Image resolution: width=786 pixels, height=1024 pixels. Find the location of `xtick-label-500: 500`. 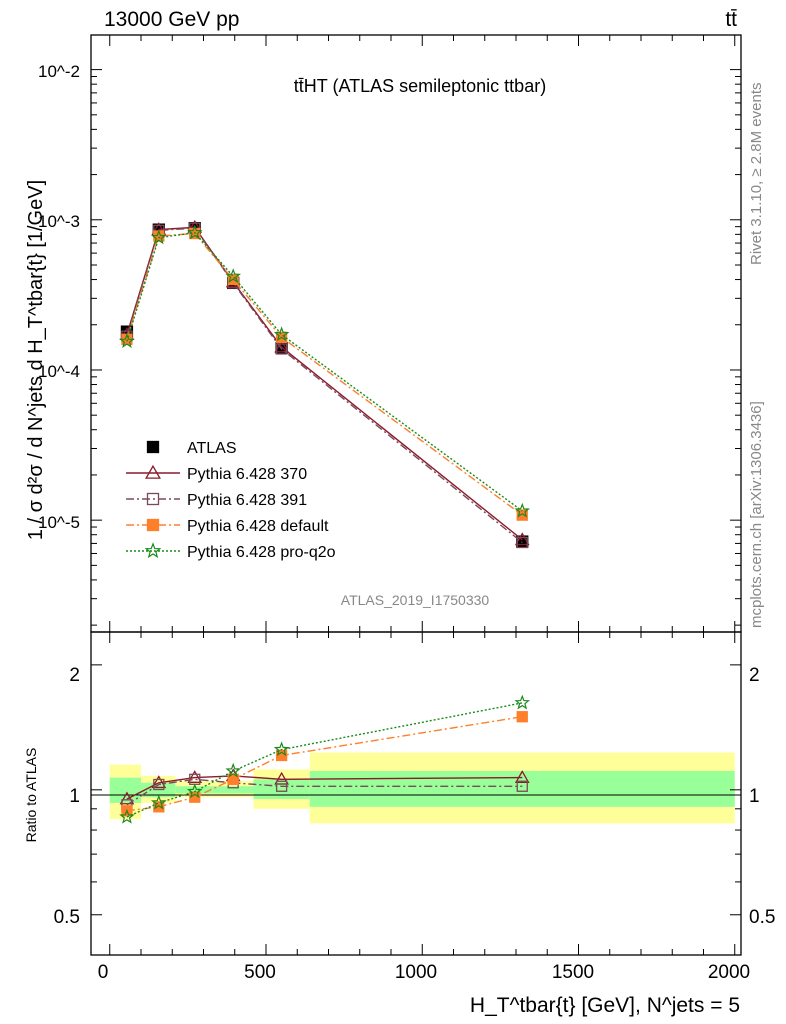

xtick-label-500: 500 is located at coordinates (260, 972).